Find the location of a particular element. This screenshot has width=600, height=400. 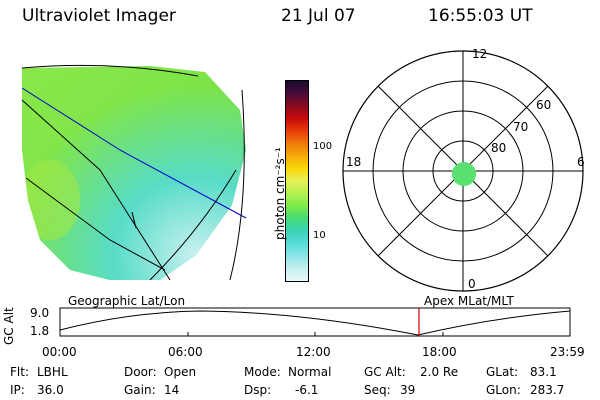

timeline-ytick-bottom: 1.8 is located at coordinates (40, 331).